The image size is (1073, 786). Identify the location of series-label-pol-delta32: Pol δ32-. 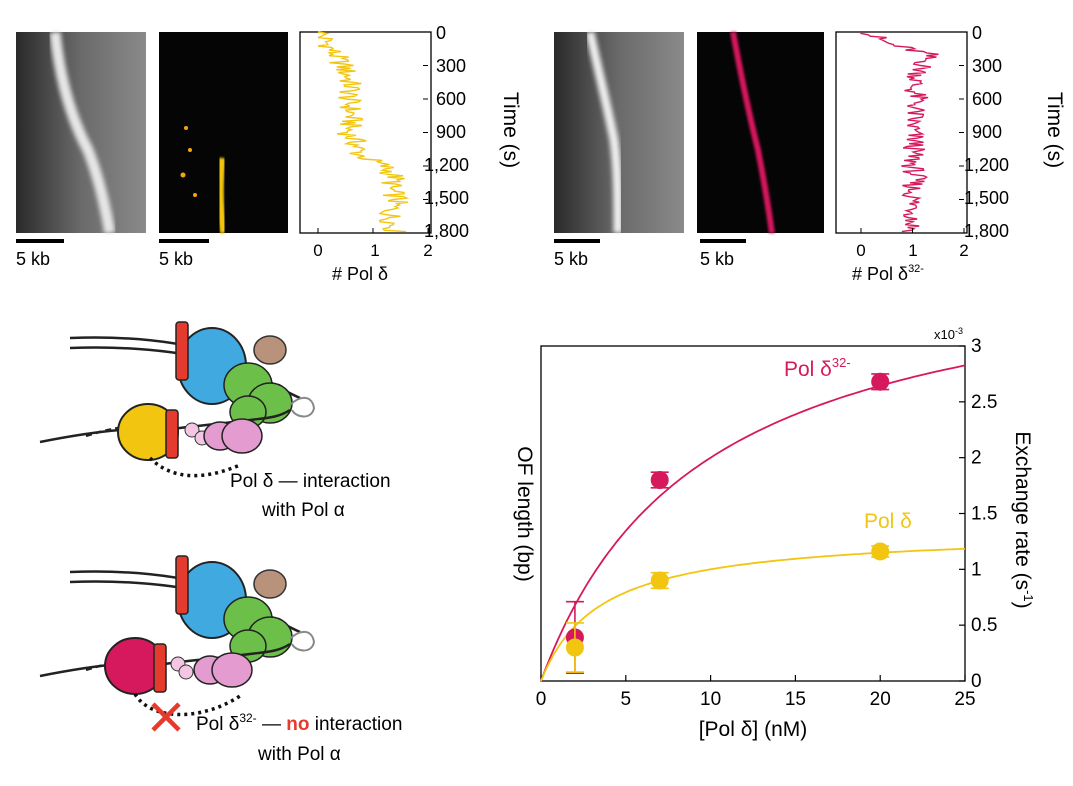
(817, 368).